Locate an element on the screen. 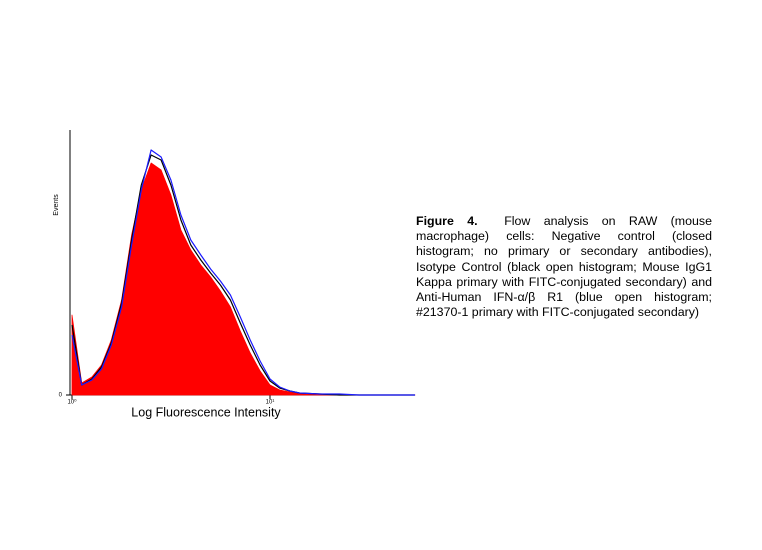  y-tick-label: 0 is located at coordinates (61, 396).